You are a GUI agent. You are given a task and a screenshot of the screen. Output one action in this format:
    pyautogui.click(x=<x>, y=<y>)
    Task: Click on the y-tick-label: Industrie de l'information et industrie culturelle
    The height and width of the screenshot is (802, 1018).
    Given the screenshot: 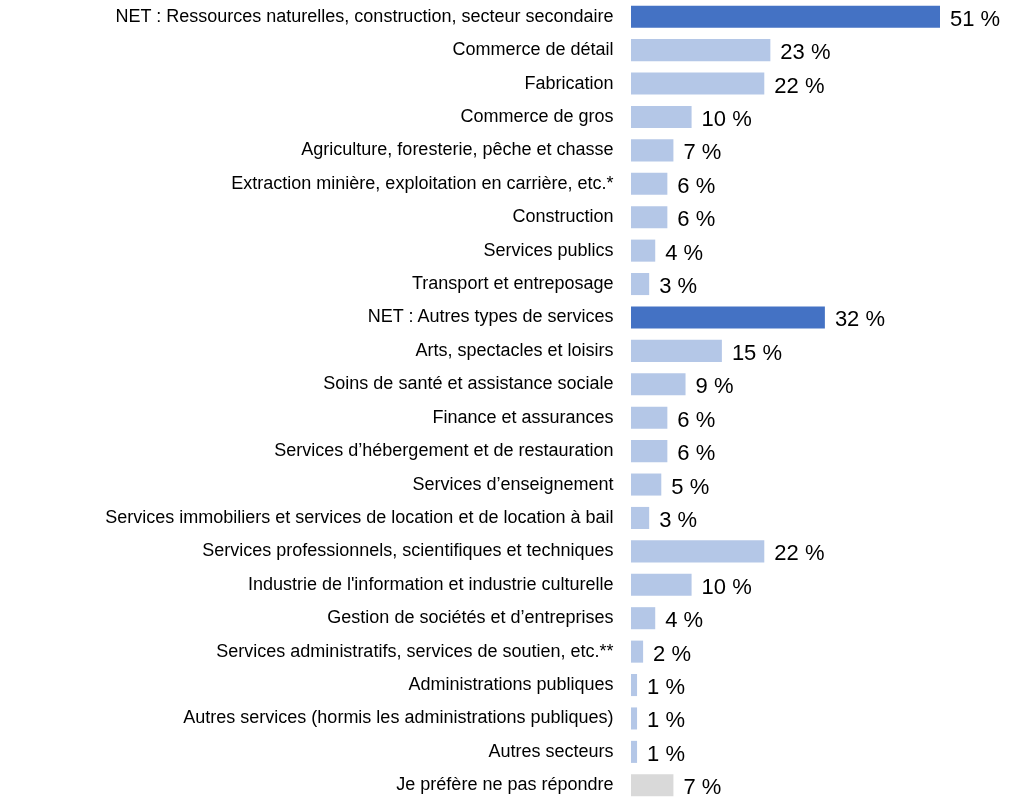 What is the action you would take?
    pyautogui.click(x=430, y=583)
    